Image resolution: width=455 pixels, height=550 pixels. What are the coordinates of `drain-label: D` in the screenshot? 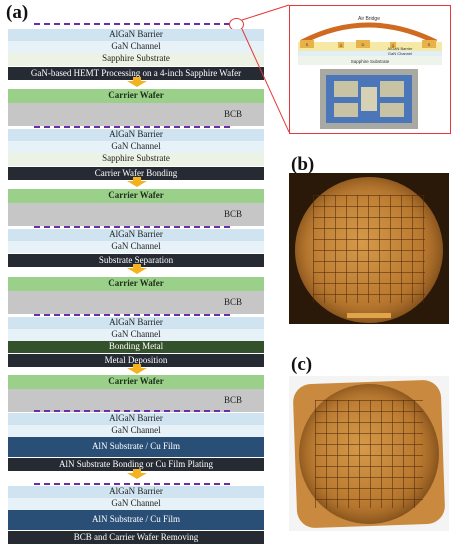 It's located at (363, 44).